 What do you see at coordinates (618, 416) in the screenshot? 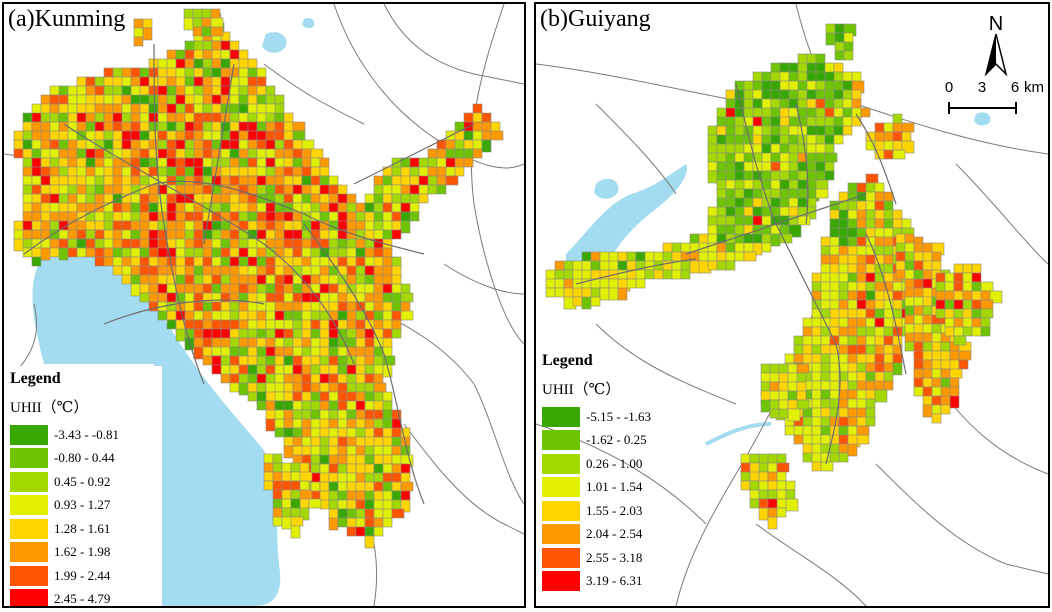
I see `legend-label: -5.15 - -1.63` at bounding box center [618, 416].